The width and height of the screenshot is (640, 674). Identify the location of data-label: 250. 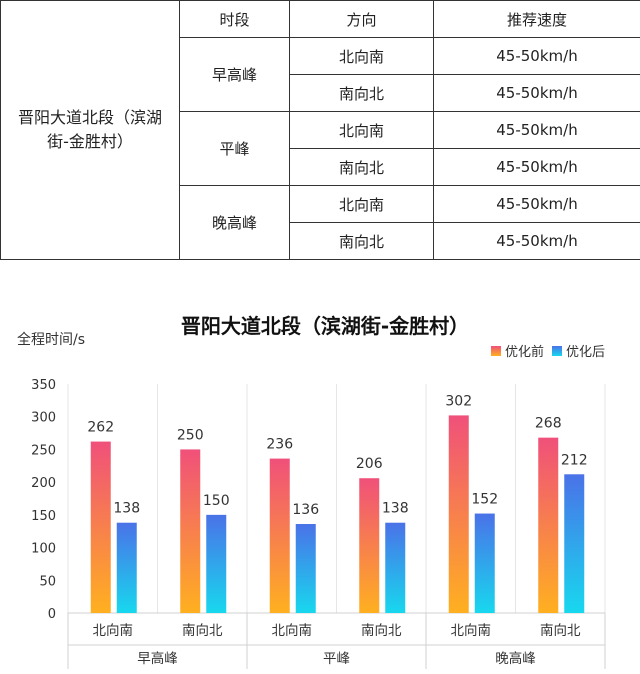
(190, 435).